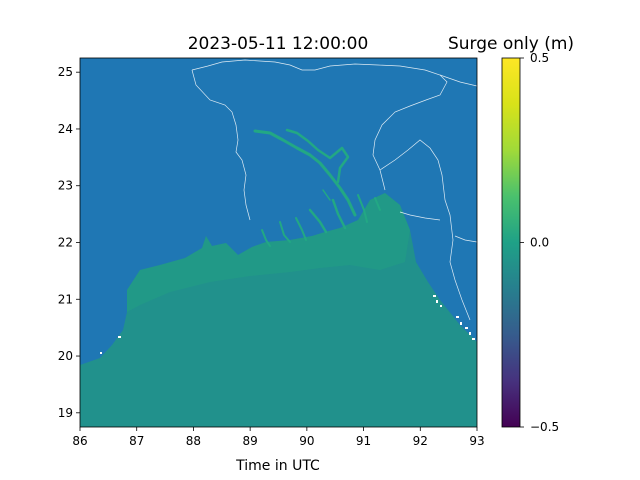 The image size is (640, 480). What do you see at coordinates (65, 129) in the screenshot?
I see `y-tick-label: 24` at bounding box center [65, 129].